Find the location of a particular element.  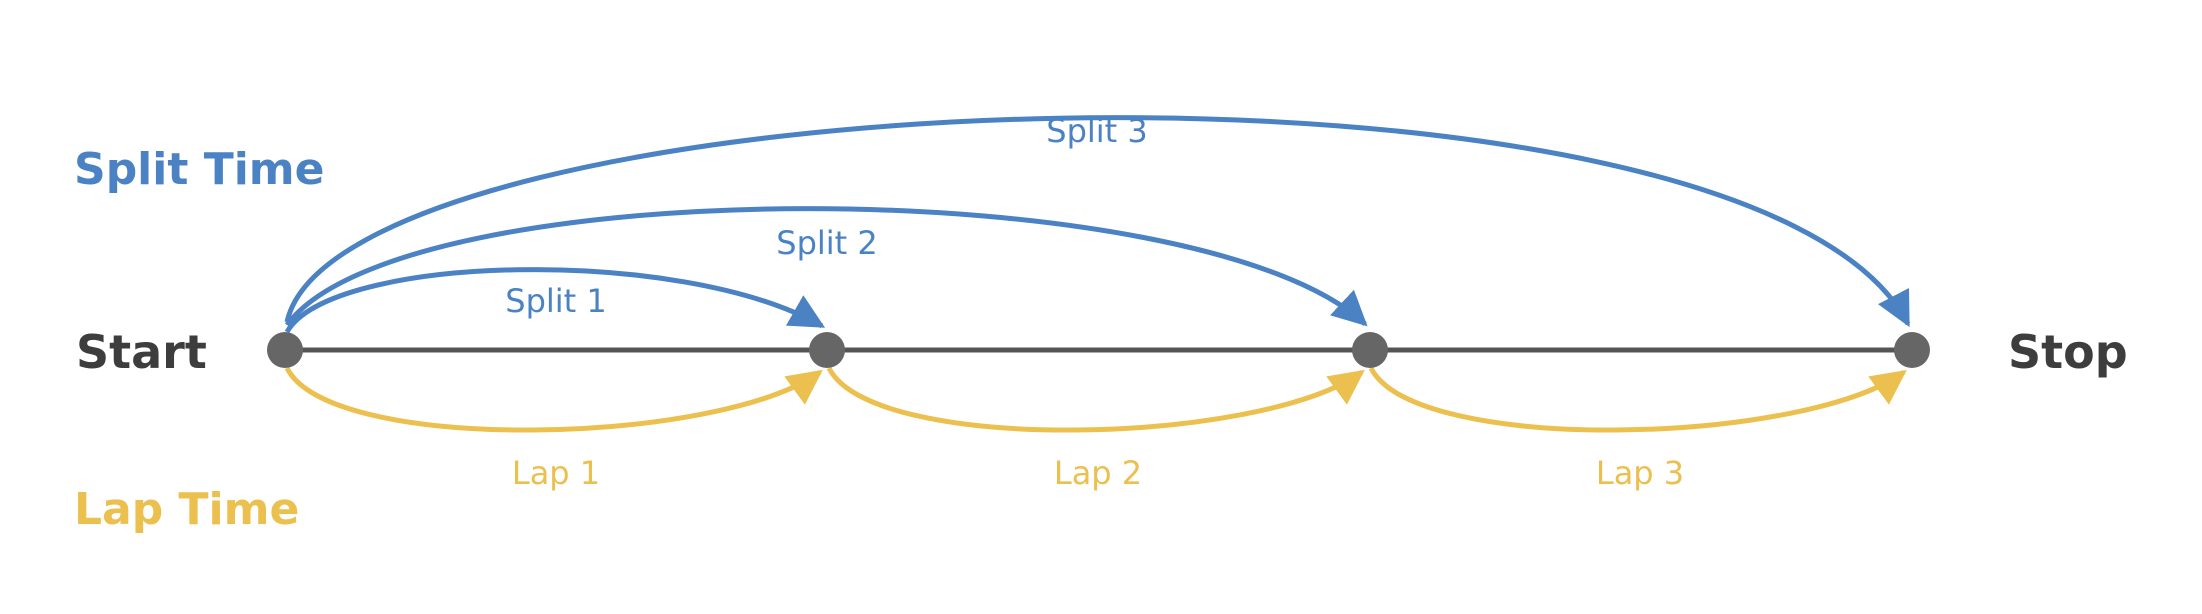

split-2-label: Split 2 is located at coordinates (826, 243).